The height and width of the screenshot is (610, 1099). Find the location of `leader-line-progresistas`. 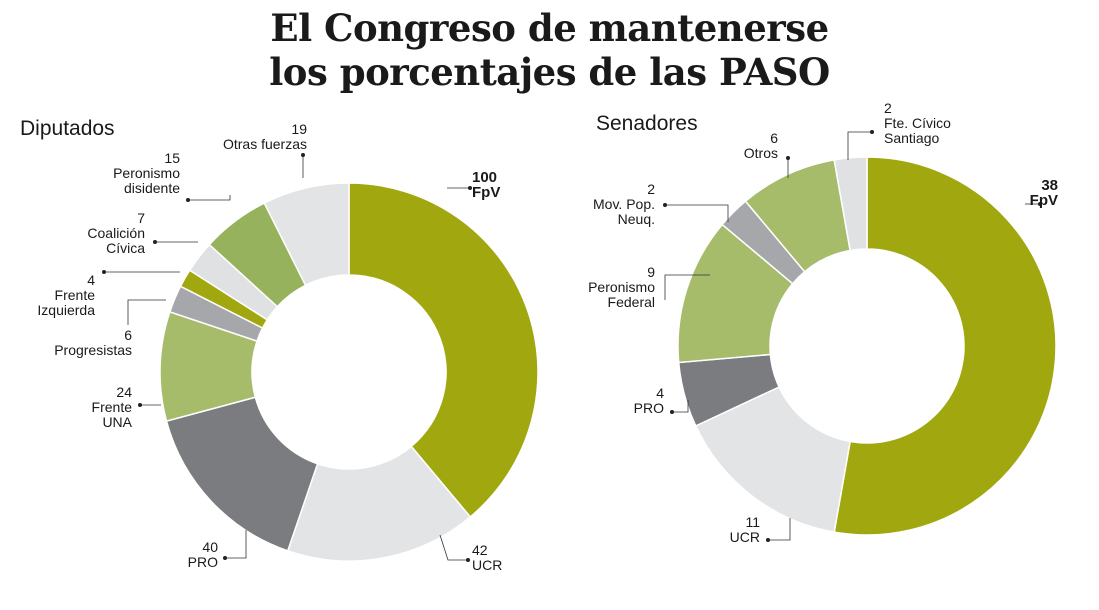

leader-line-progresistas is located at coordinates (146, 312).